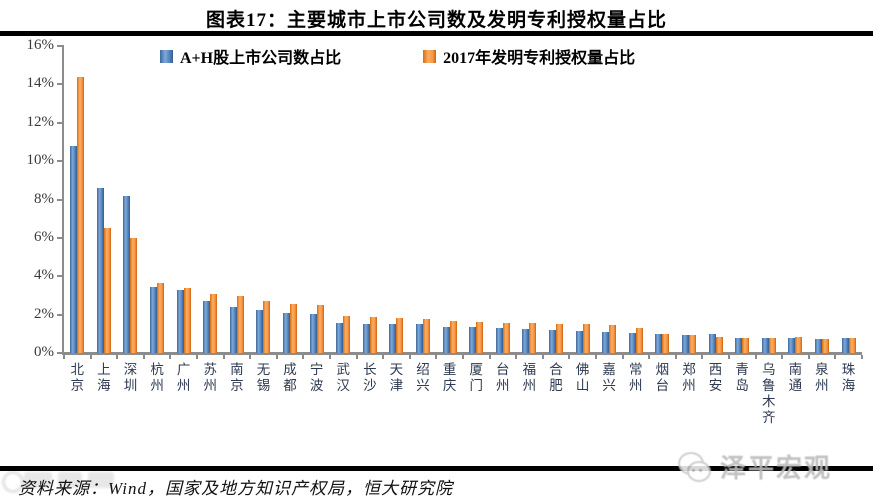 The height and width of the screenshot is (503, 873). Describe the element at coordinates (44, 236) in the screenshot. I see `y-tick-label: 6%` at that location.